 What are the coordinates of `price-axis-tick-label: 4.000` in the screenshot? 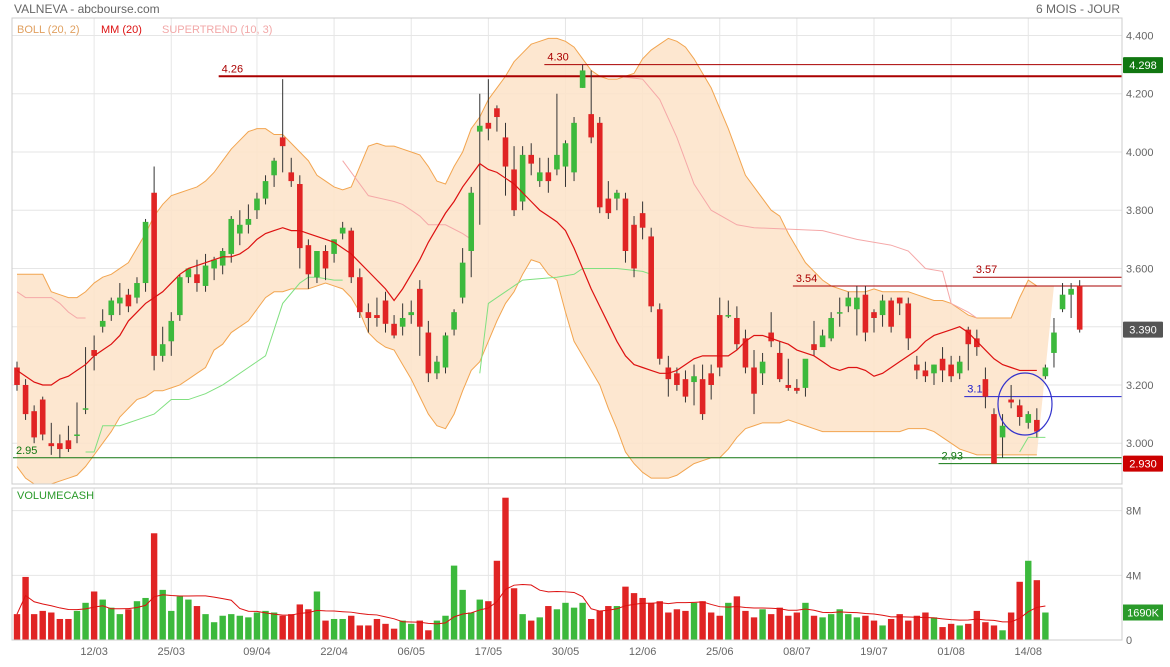 It's located at (1140, 153).